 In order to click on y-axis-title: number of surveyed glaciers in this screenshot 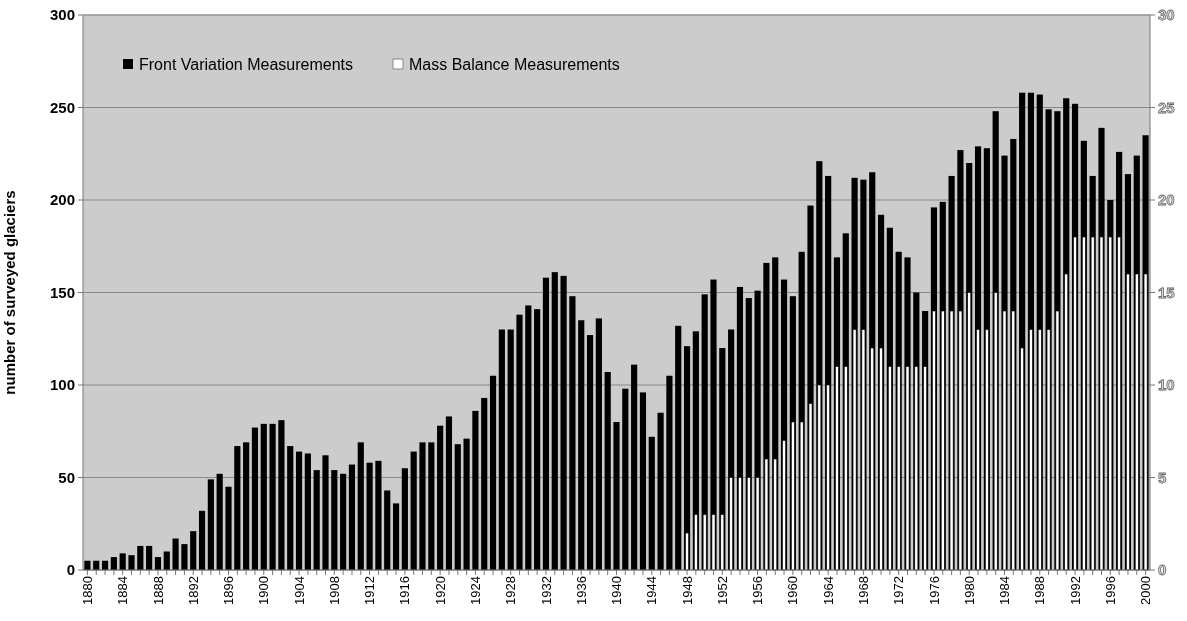, I will do `click(9, 292)`.